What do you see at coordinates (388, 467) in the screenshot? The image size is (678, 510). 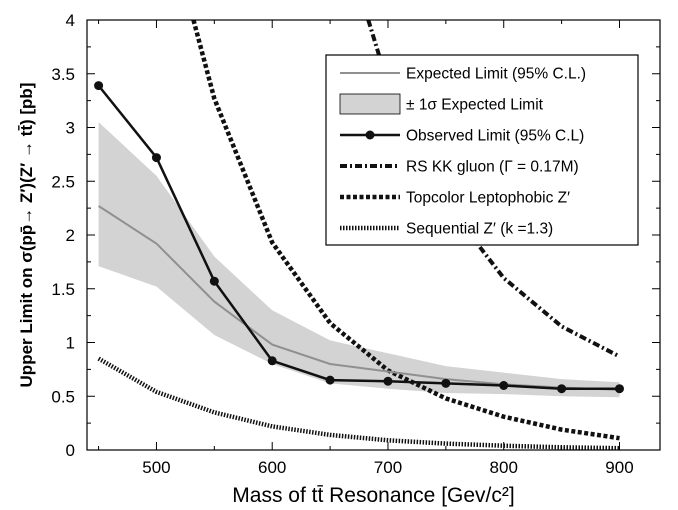 I see `x-tick-label: 700` at bounding box center [388, 467].